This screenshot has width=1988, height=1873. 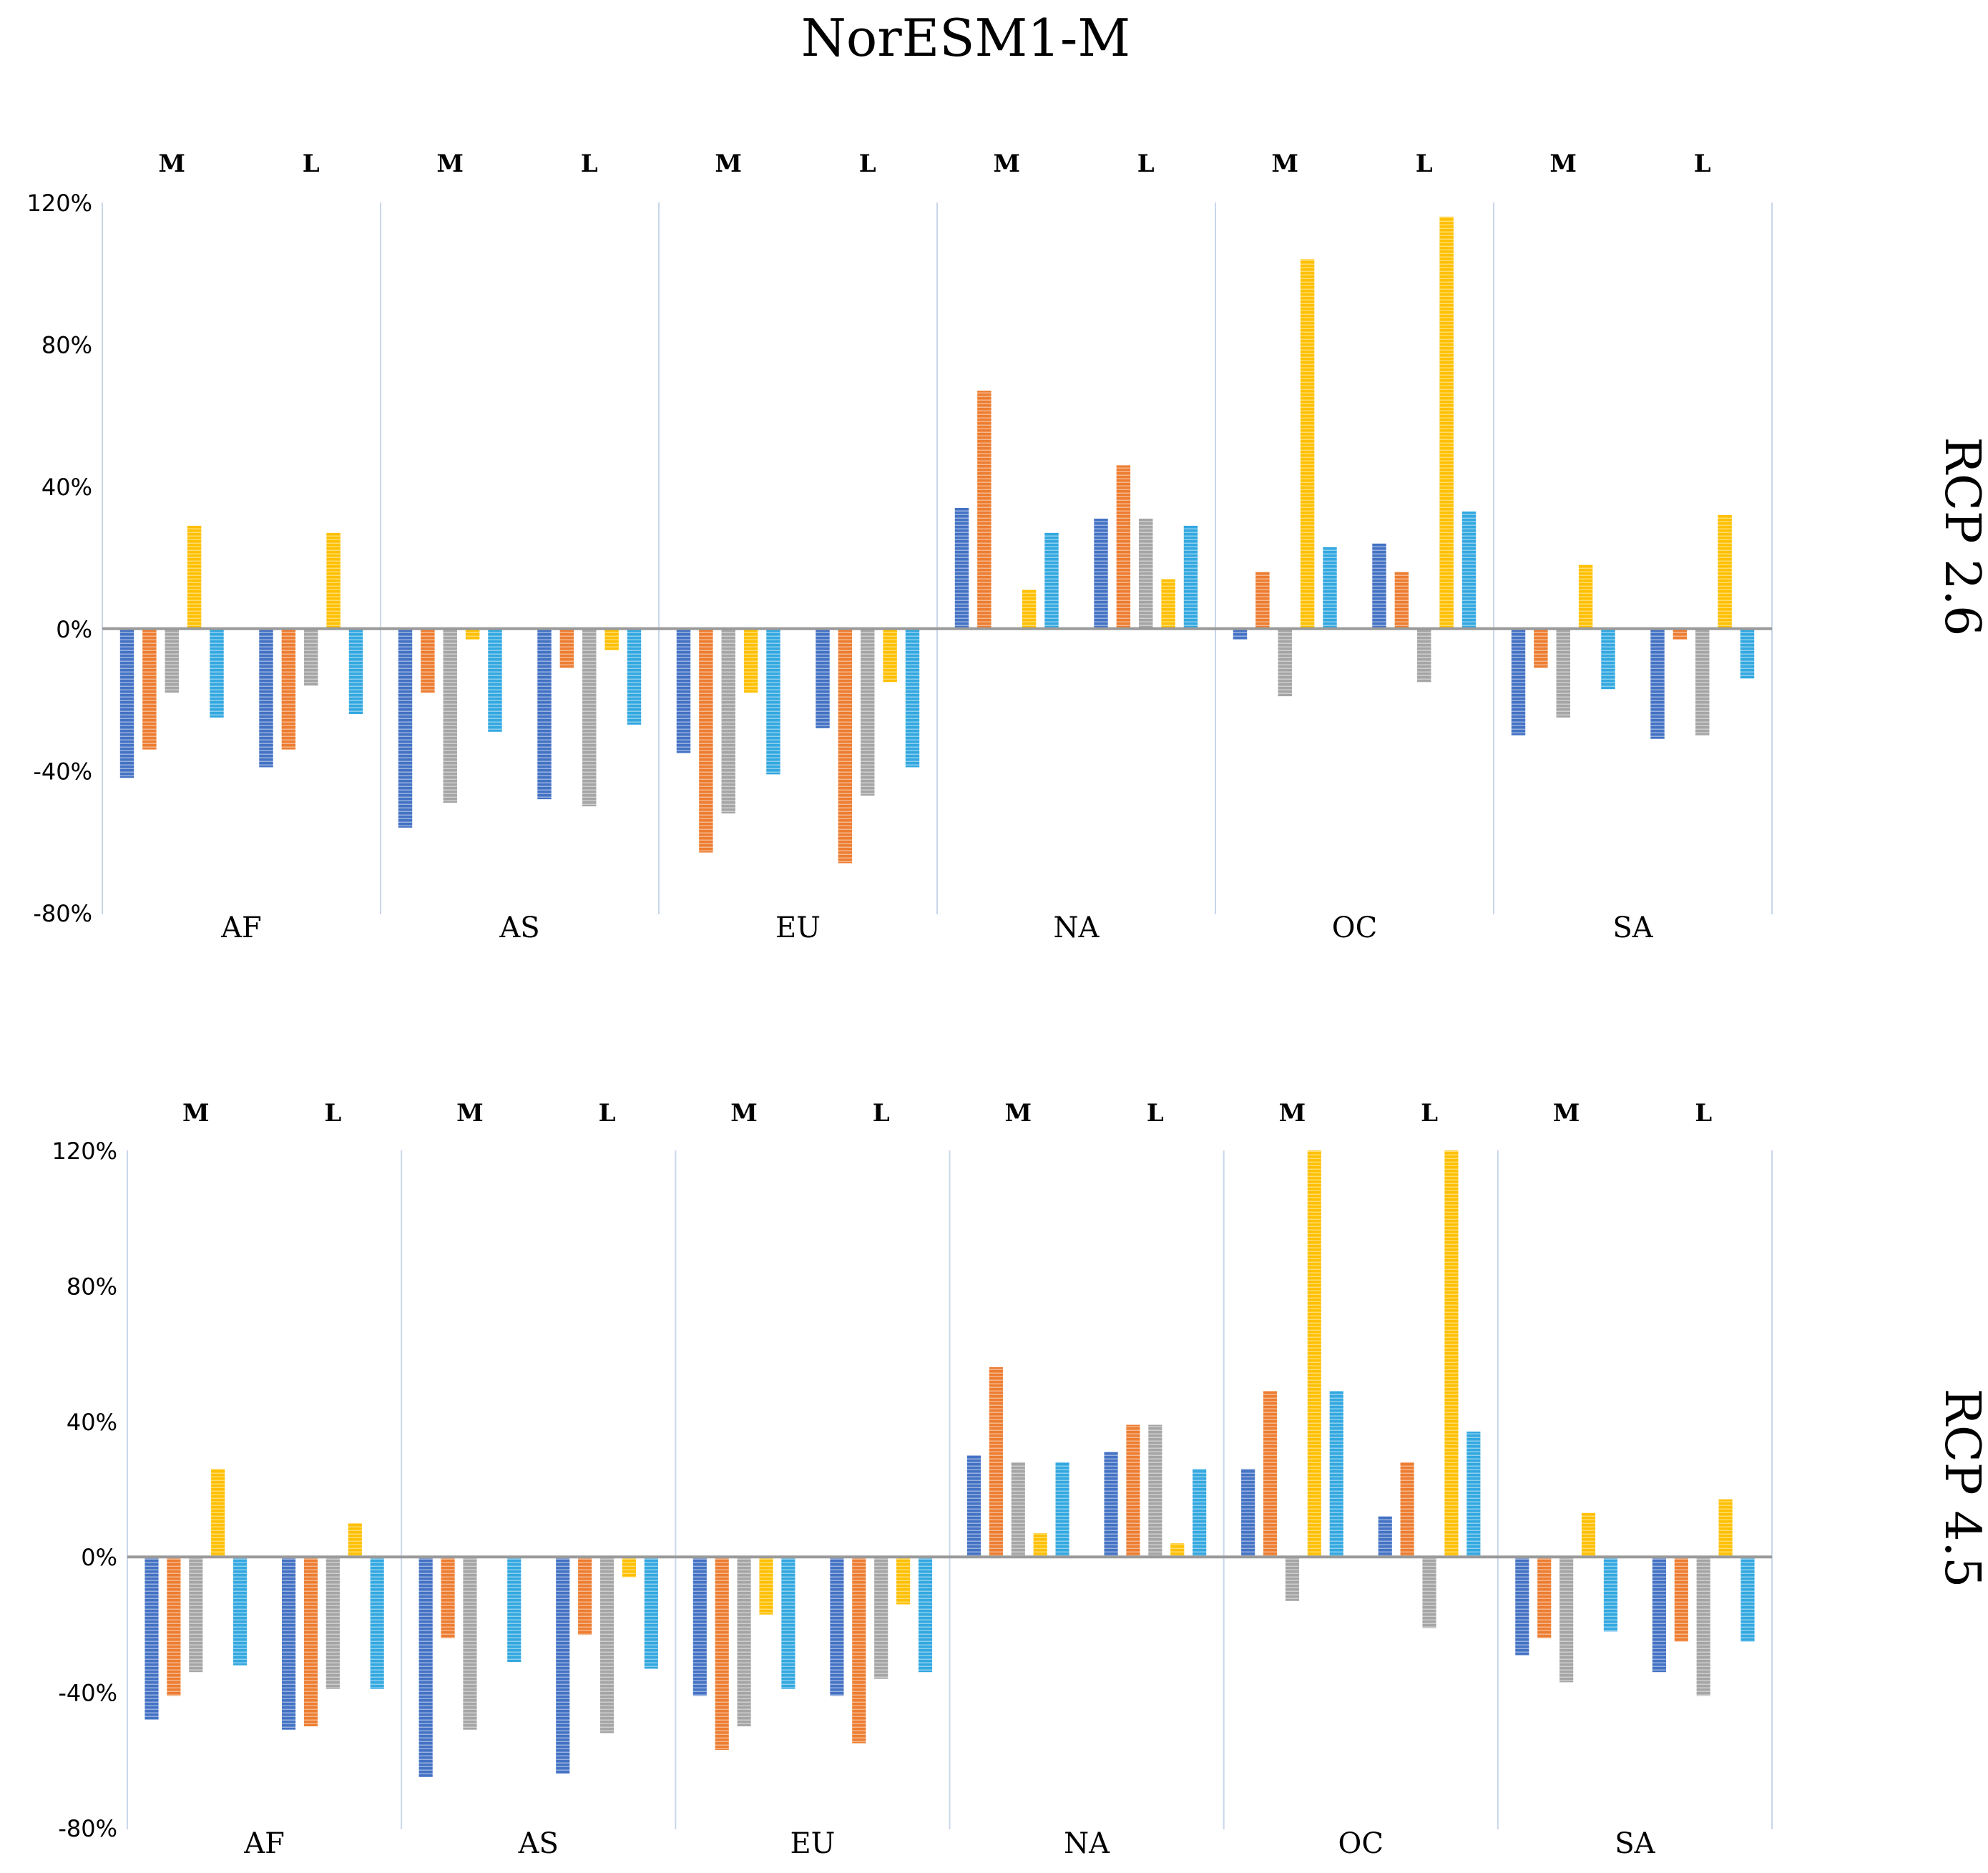 What do you see at coordinates (172, 660) in the screenshot?
I see `bar-af-m-s3` at bounding box center [172, 660].